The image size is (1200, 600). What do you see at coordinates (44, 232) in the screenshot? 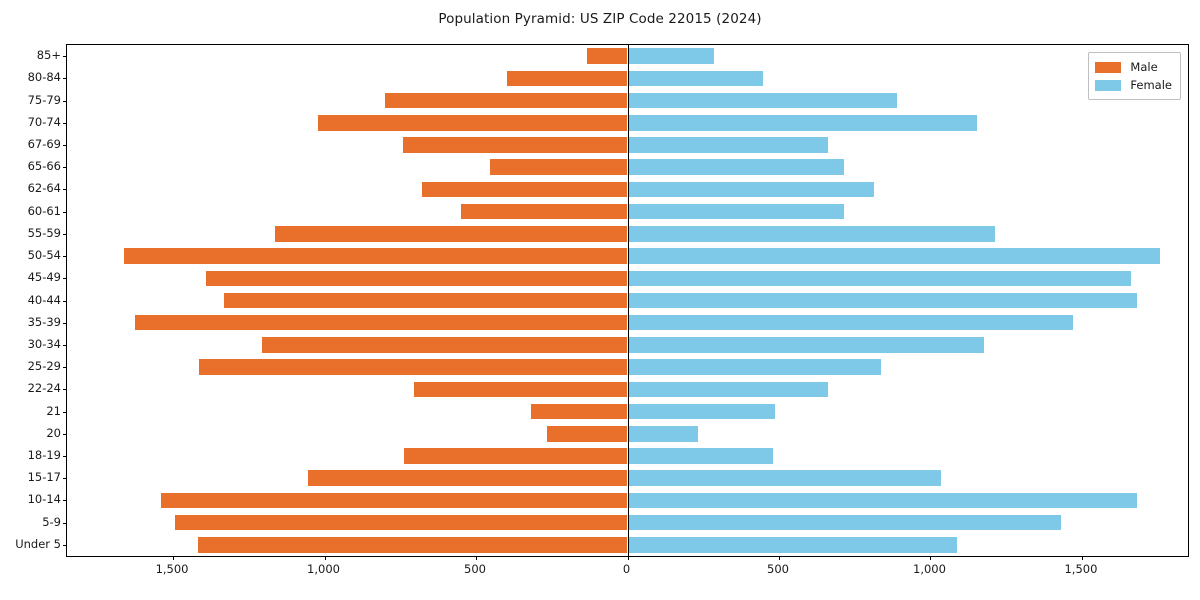
I see `y-axis-tick-label: 55-59` at bounding box center [44, 232].